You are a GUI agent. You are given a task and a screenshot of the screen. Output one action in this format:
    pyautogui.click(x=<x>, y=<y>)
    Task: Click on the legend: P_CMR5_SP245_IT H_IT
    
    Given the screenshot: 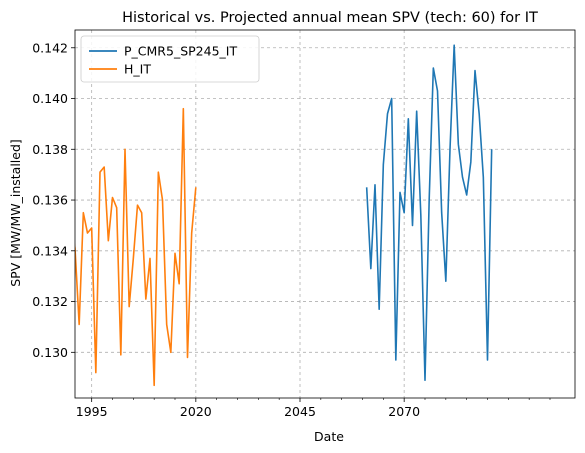 What is the action you would take?
    pyautogui.click(x=170, y=59)
    